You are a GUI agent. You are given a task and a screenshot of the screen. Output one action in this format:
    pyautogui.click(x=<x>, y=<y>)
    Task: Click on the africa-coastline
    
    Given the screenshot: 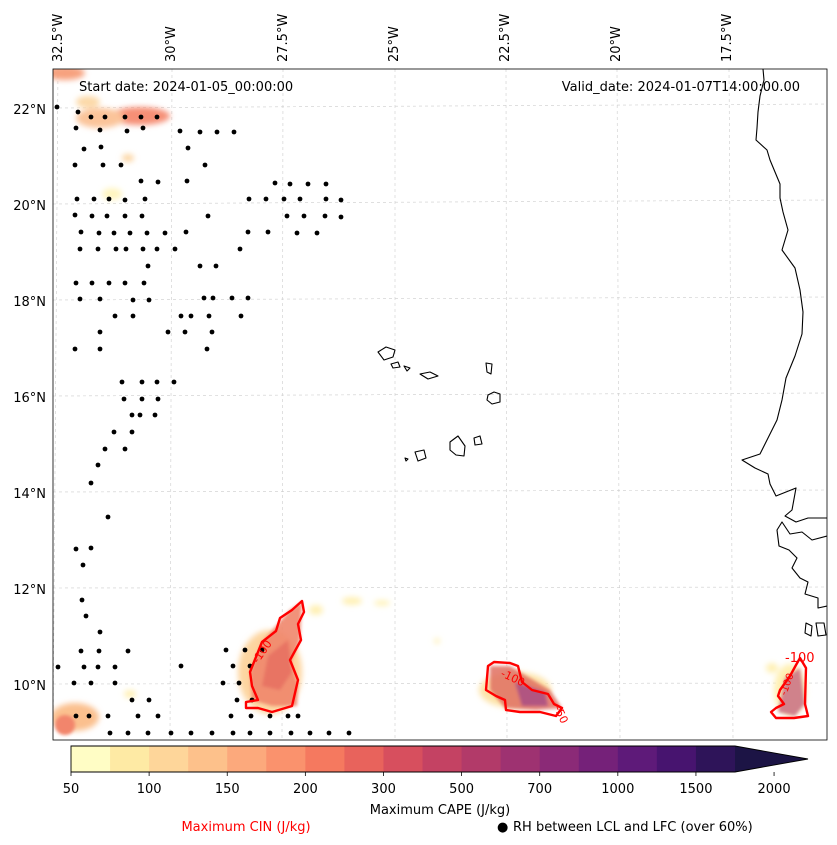 What is the action you would take?
    pyautogui.click(x=784, y=296)
    